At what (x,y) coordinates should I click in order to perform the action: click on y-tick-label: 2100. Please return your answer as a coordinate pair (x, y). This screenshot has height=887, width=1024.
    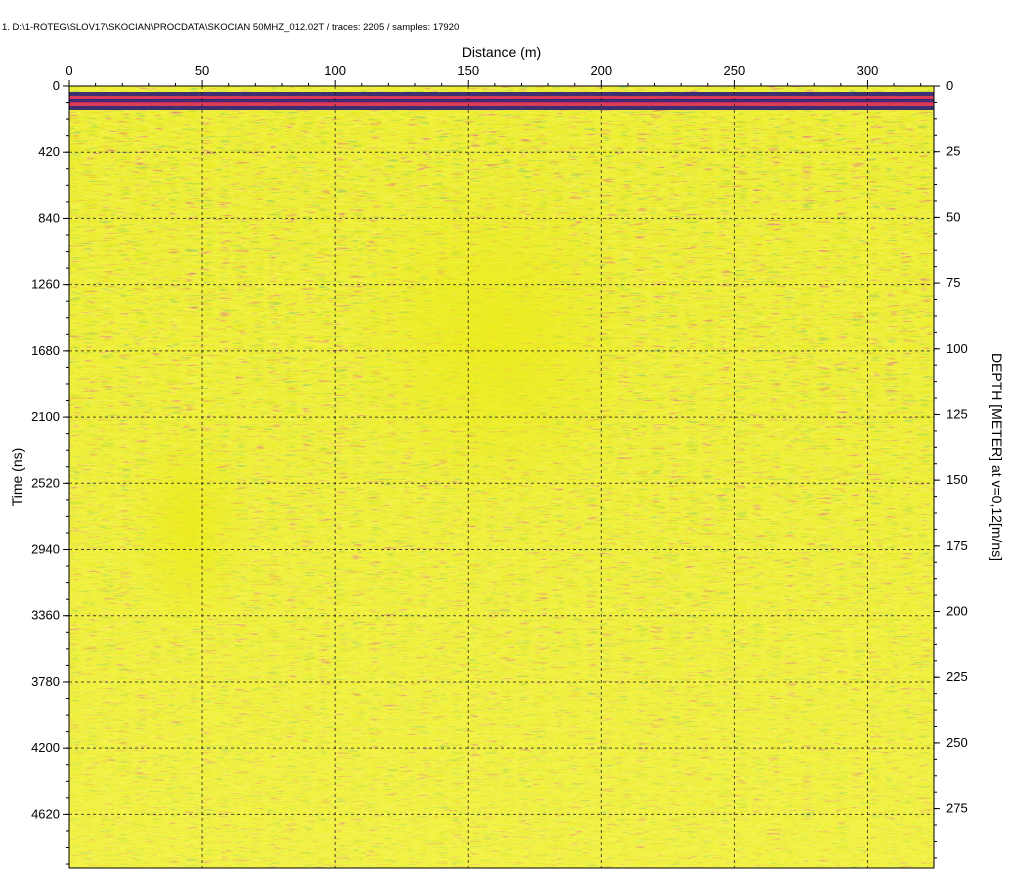
    Looking at the image, I should click on (45, 416).